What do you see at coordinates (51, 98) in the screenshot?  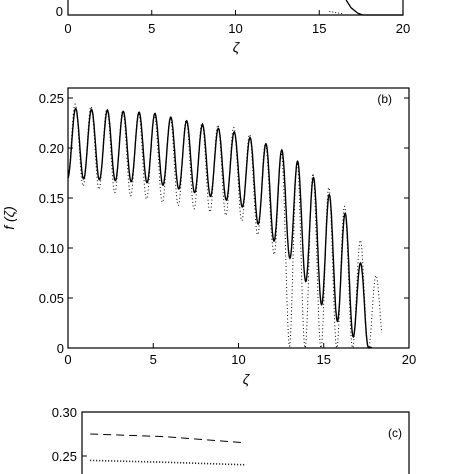 I see `panel-b-ytick-label: 0.25` at bounding box center [51, 98].